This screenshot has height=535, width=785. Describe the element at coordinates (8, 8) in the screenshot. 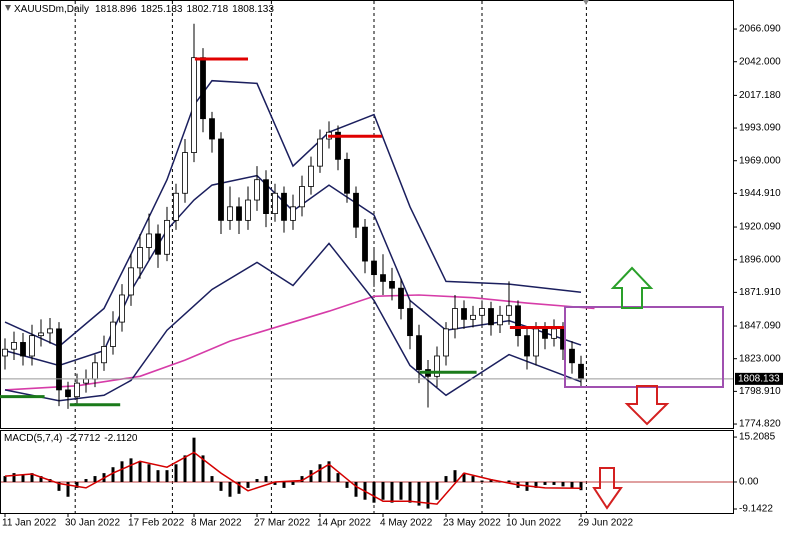

I see `symbol-icon` at that location.